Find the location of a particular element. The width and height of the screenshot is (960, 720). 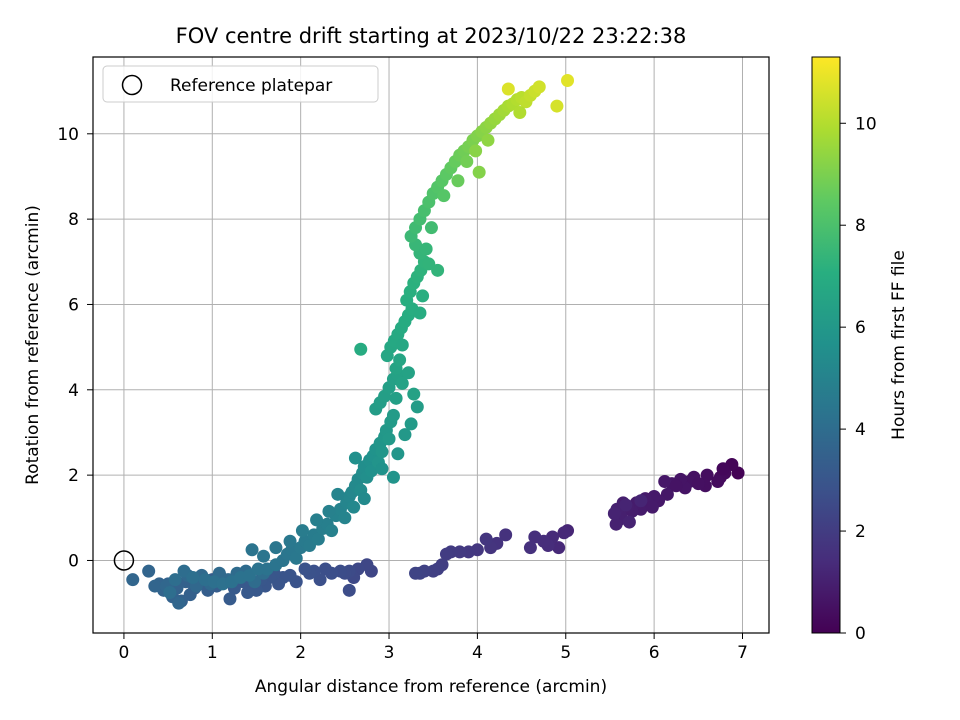

y-tick-label: 8 is located at coordinates (73, 220).